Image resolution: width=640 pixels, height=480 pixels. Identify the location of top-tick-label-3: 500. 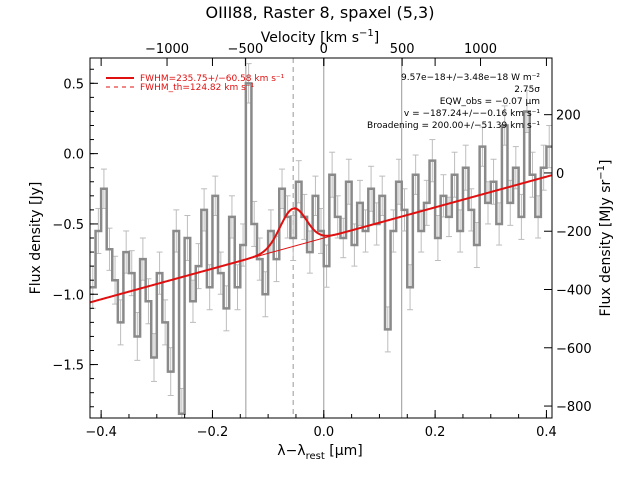
(402, 49).